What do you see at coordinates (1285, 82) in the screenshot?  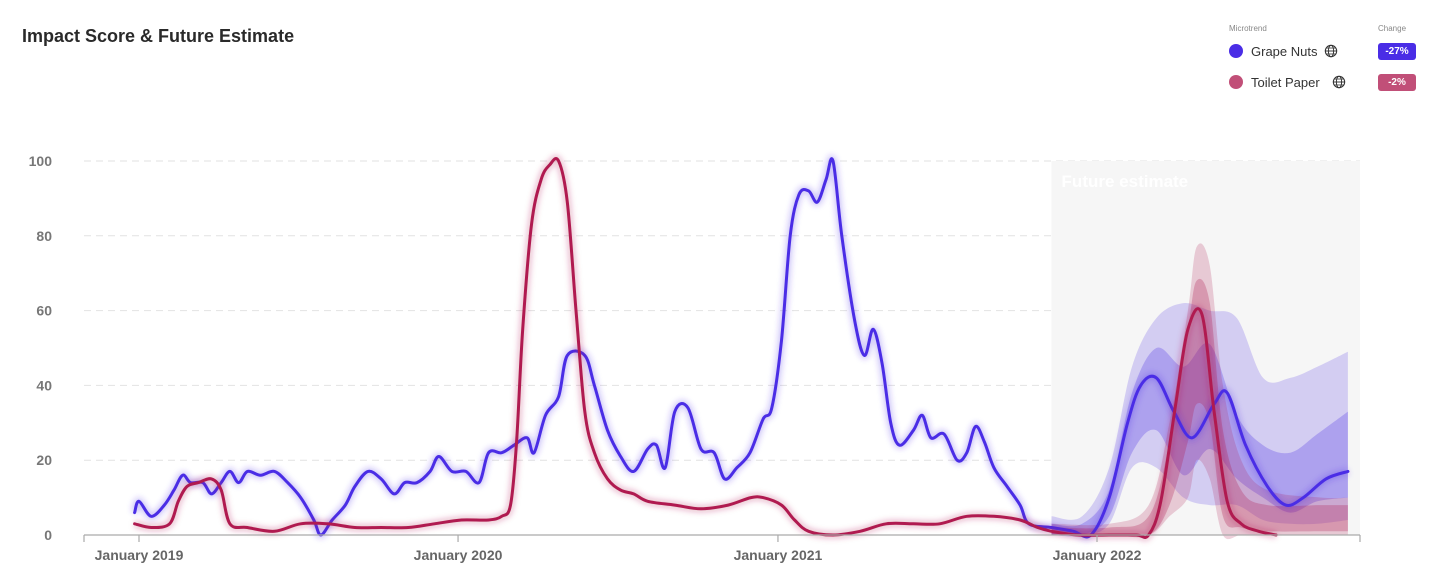 I see `legend-label: Toilet Paper` at bounding box center [1285, 82].